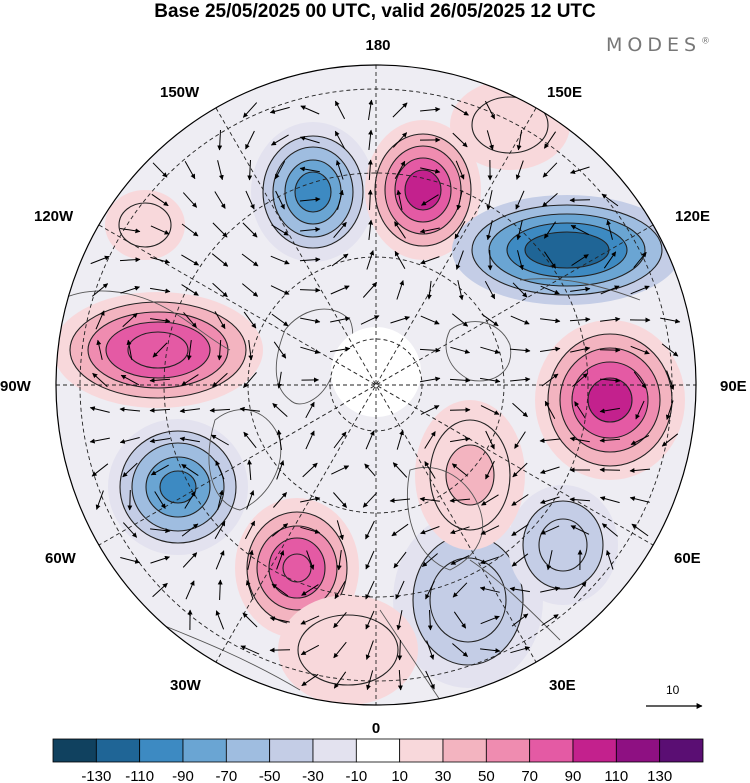  What do you see at coordinates (706, 41) in the screenshot?
I see `brand-mark: ®` at bounding box center [706, 41].